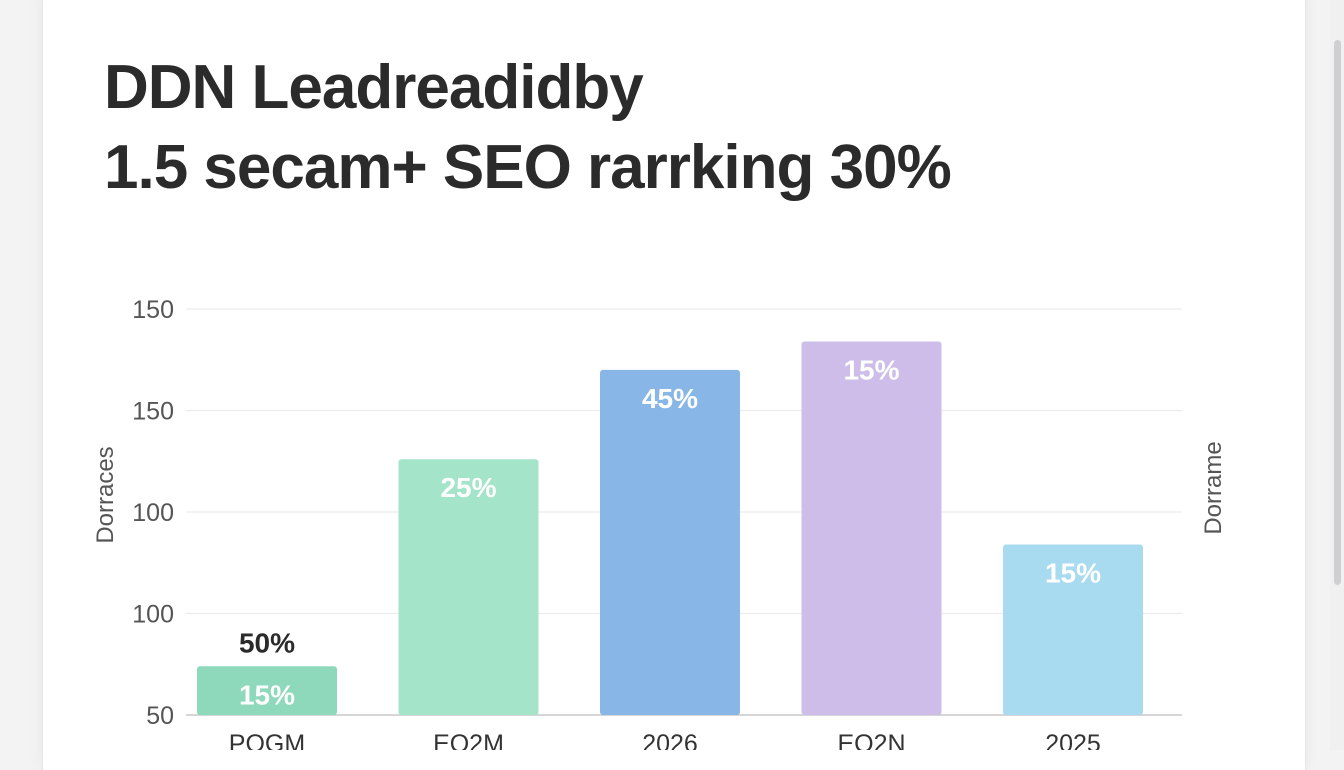 This screenshot has height=770, width=1344. Describe the element at coordinates (871, 740) in the screenshot. I see `x-tick-label: EQ2N` at that location.